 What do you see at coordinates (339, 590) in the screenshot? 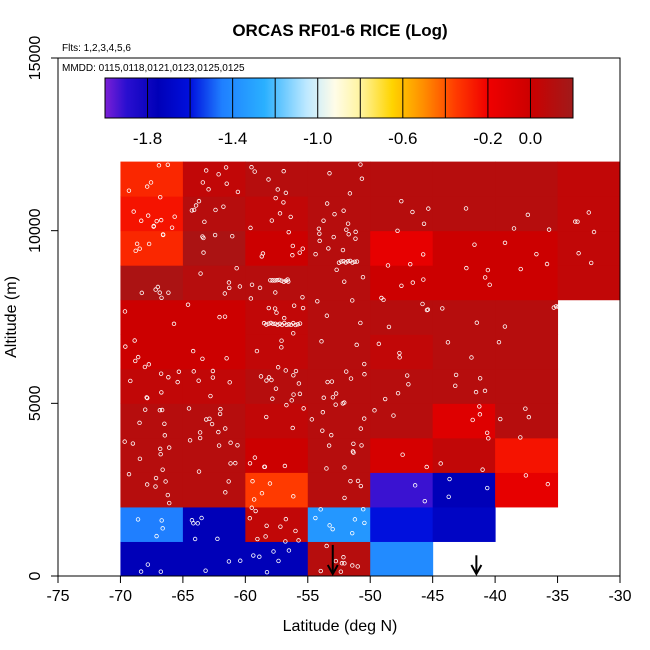
I see `x-axis: -75 -70 -65 -60 -55 -50 -45 -40 -35 -30` at bounding box center [339, 590].